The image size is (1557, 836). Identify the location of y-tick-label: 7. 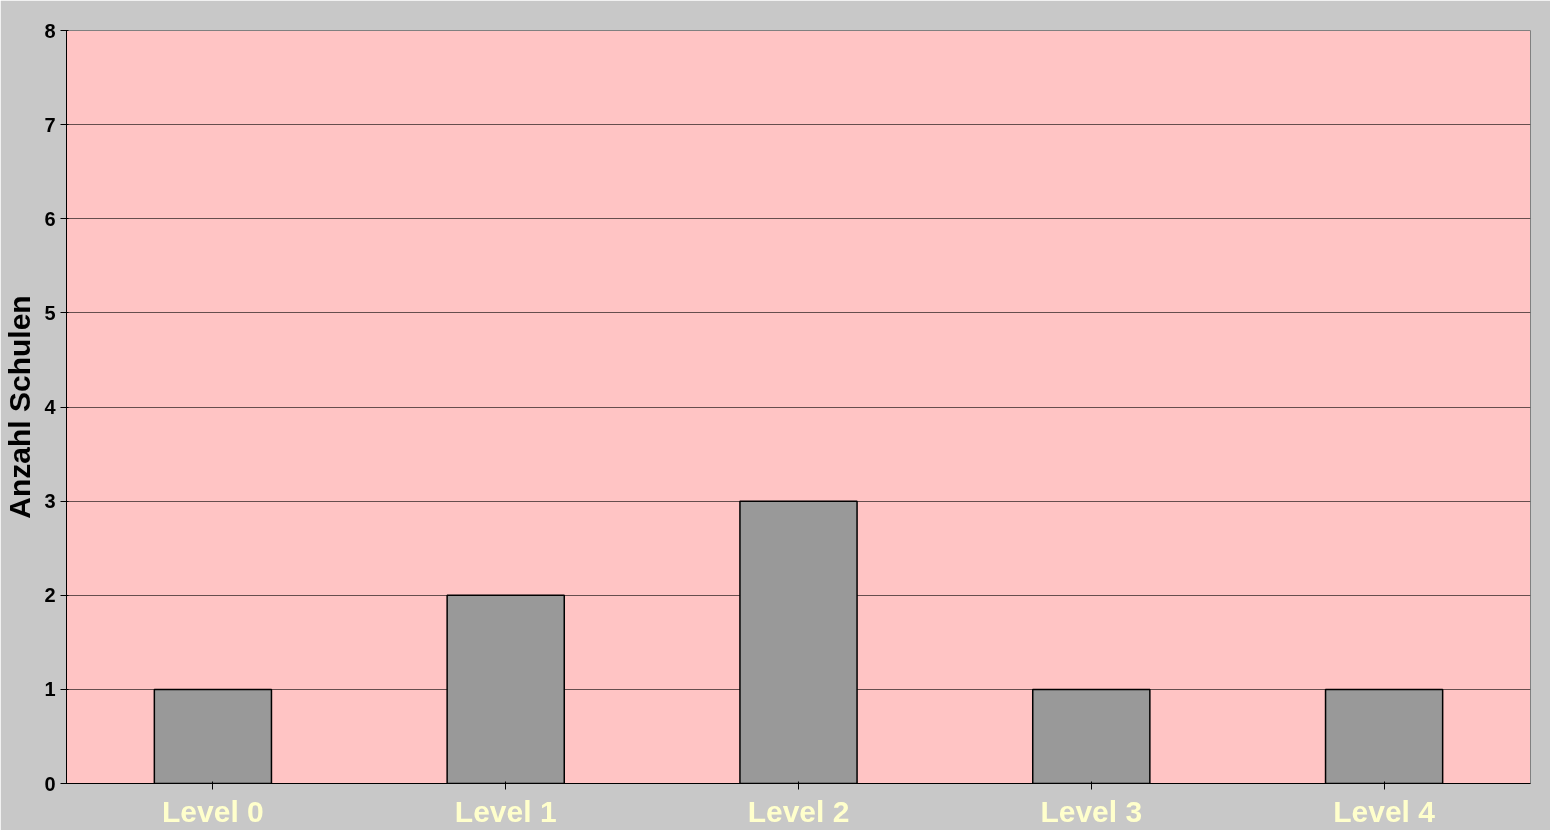
(50, 124).